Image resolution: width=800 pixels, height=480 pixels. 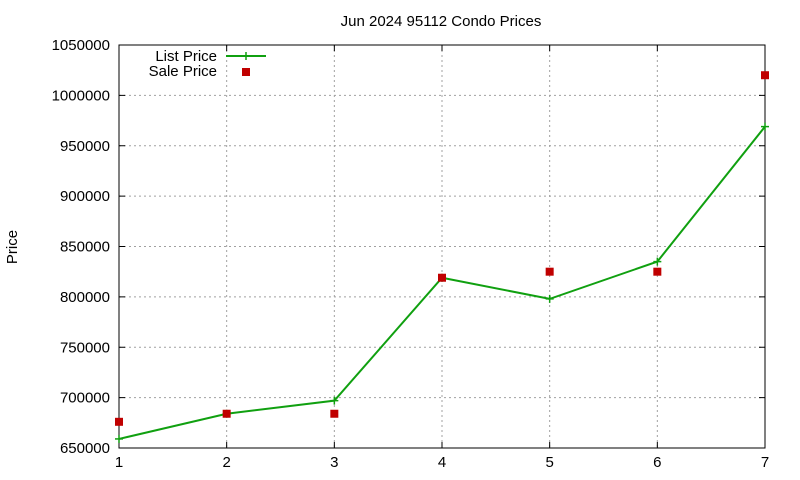 I want to click on y-tick-label: 700000, so click(x=85, y=398).